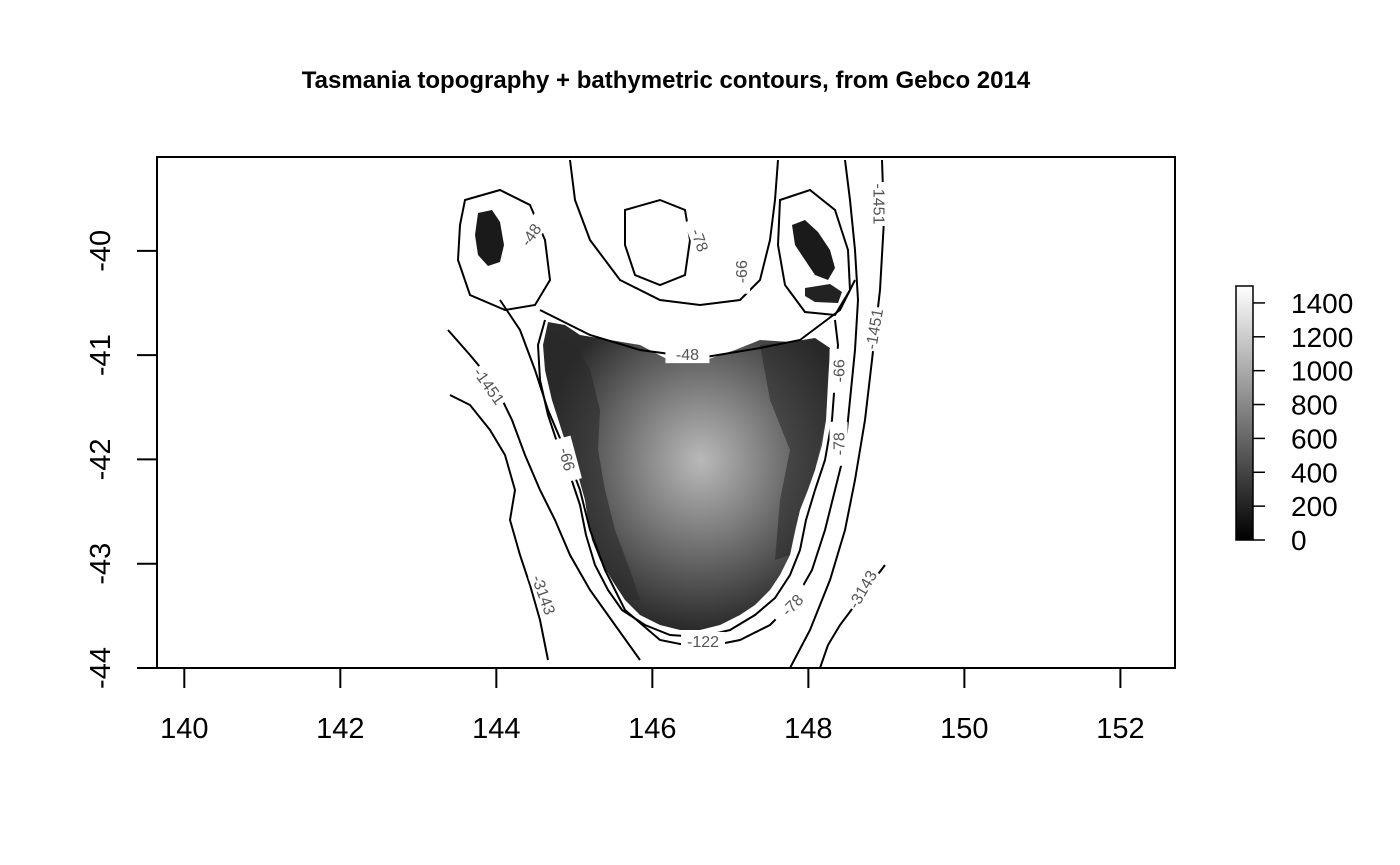 The image size is (1400, 865). I want to click on contour-label-group: -122, so click(703, 641).